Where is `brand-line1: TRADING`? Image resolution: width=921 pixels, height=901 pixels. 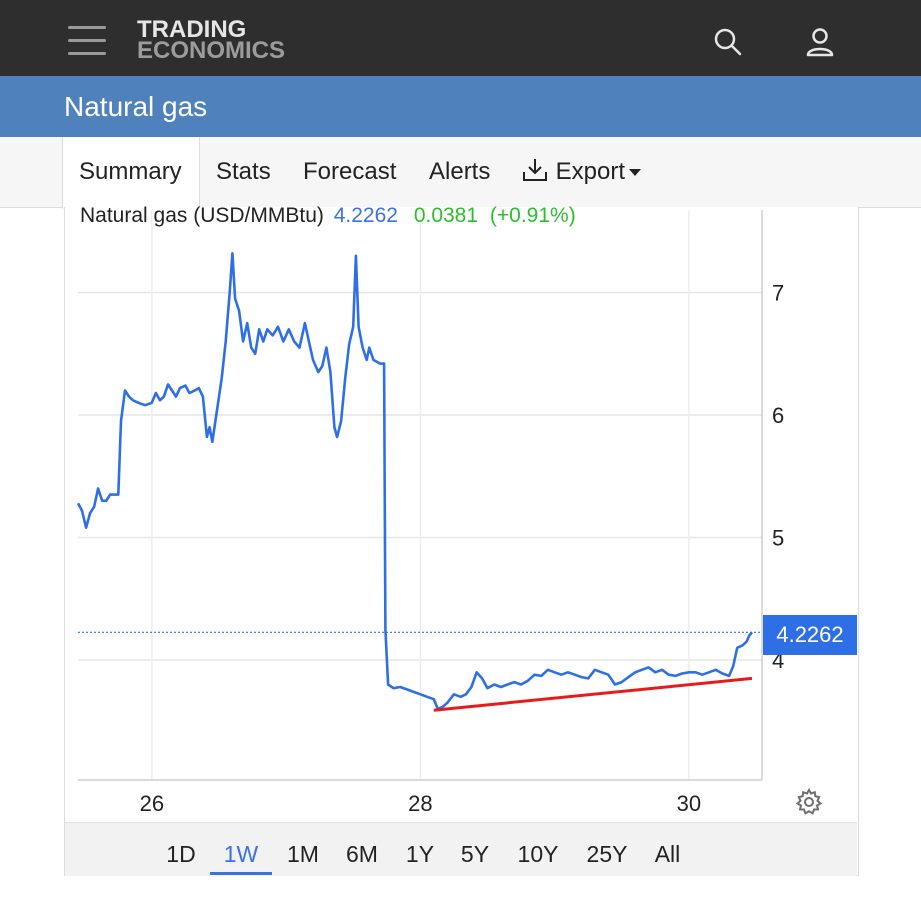
brand-line1: TRADING is located at coordinates (192, 29).